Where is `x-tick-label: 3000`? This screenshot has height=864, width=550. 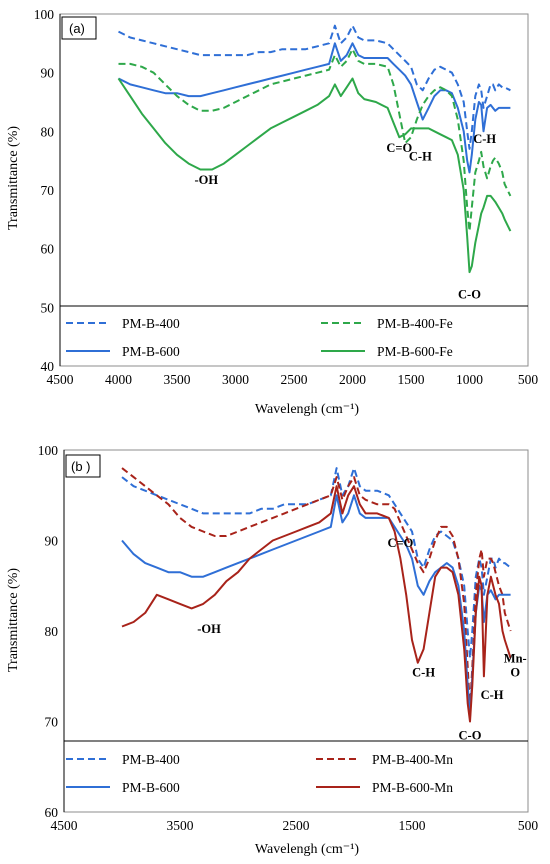 x-tick-label: 3000 is located at coordinates (235, 379).